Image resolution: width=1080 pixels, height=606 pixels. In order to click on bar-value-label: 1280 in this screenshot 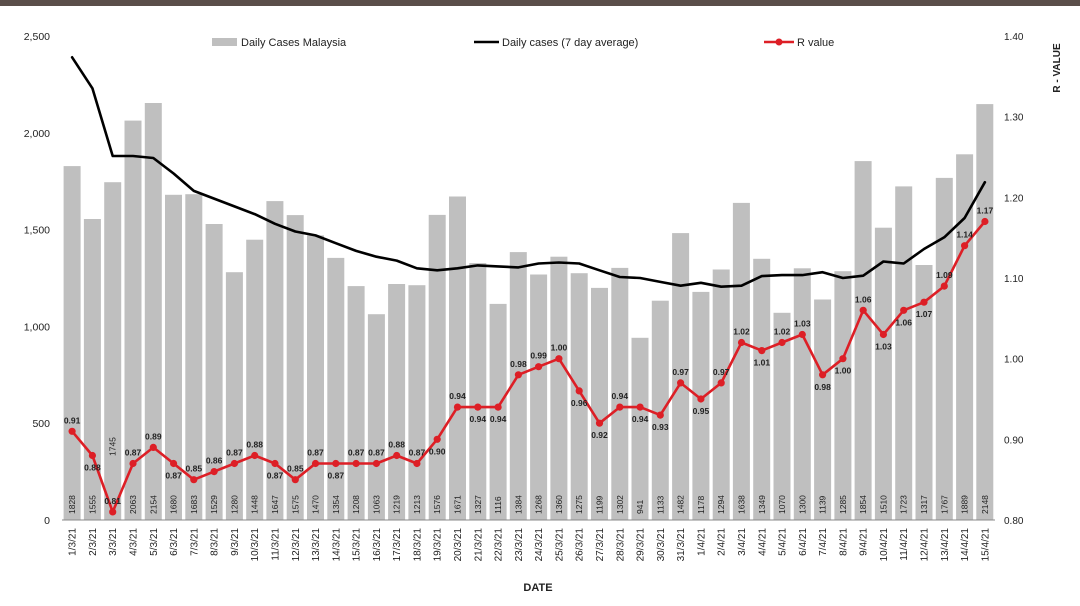, I will do `click(234, 504)`.